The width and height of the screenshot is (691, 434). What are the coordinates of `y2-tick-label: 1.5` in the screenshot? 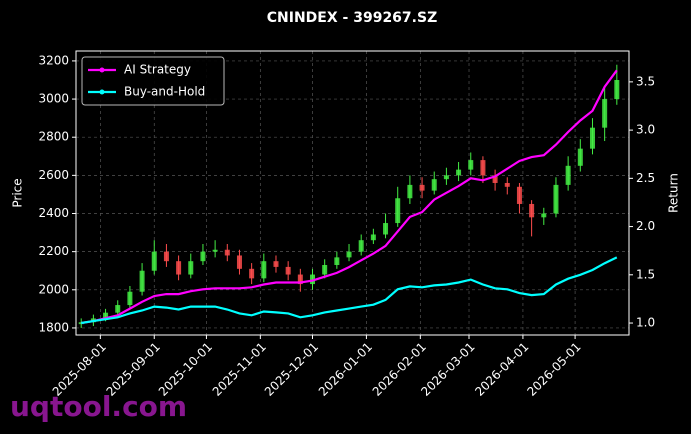 It's located at (645, 274).